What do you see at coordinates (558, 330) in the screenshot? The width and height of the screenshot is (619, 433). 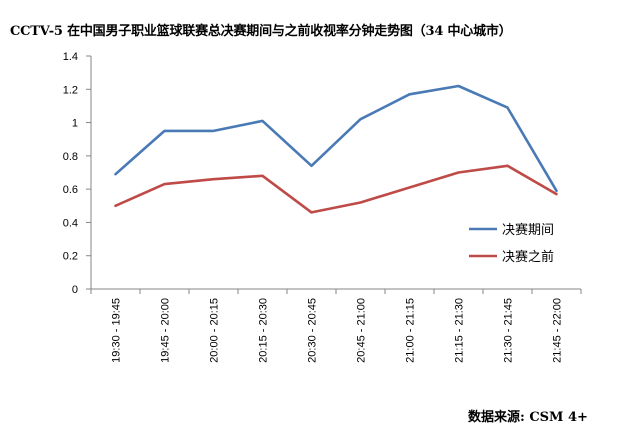 I see `x-tick-label: 21:45 - 22:00` at bounding box center [558, 330].